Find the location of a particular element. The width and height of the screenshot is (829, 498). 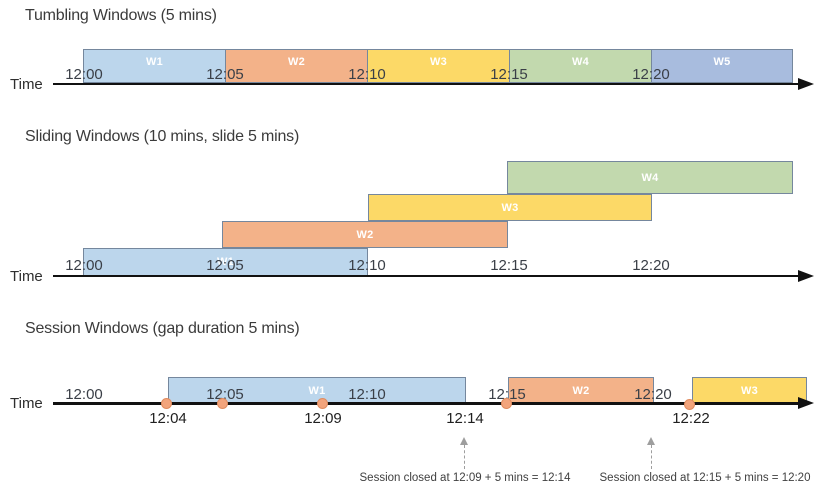

sliding-window-w2-label: W2 is located at coordinates (365, 234).